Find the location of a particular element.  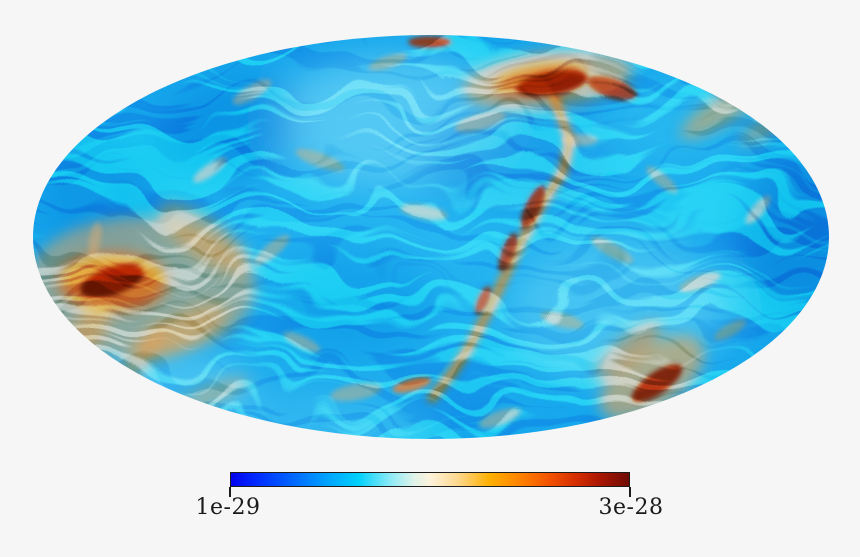

colorbar-tick-min is located at coordinates (230, 492).